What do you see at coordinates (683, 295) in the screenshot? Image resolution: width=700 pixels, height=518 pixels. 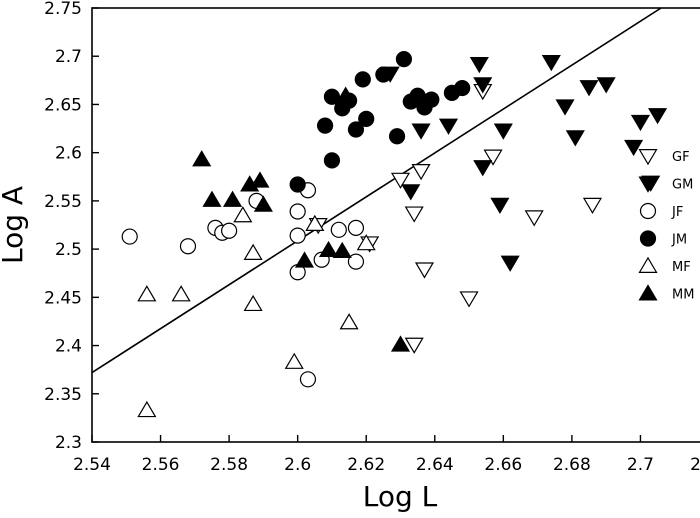 I see `legend-label: MM` at bounding box center [683, 295].